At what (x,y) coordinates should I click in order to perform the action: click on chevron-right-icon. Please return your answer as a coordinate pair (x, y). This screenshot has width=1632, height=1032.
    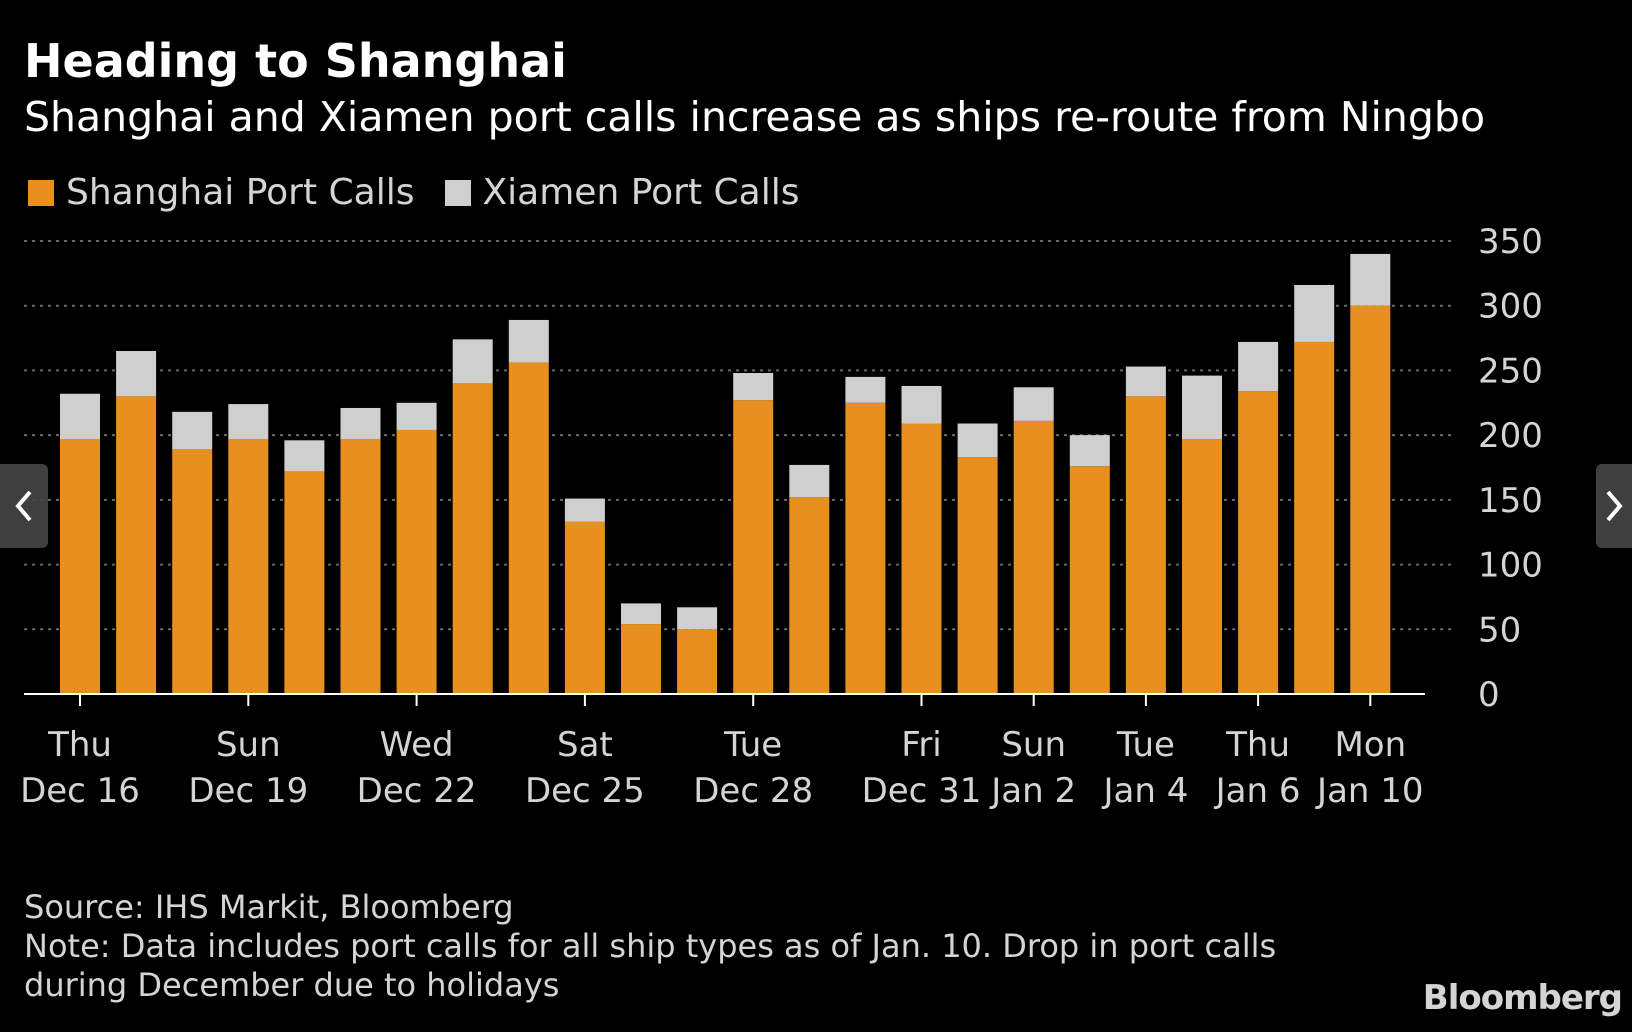
    Looking at the image, I should click on (1614, 506).